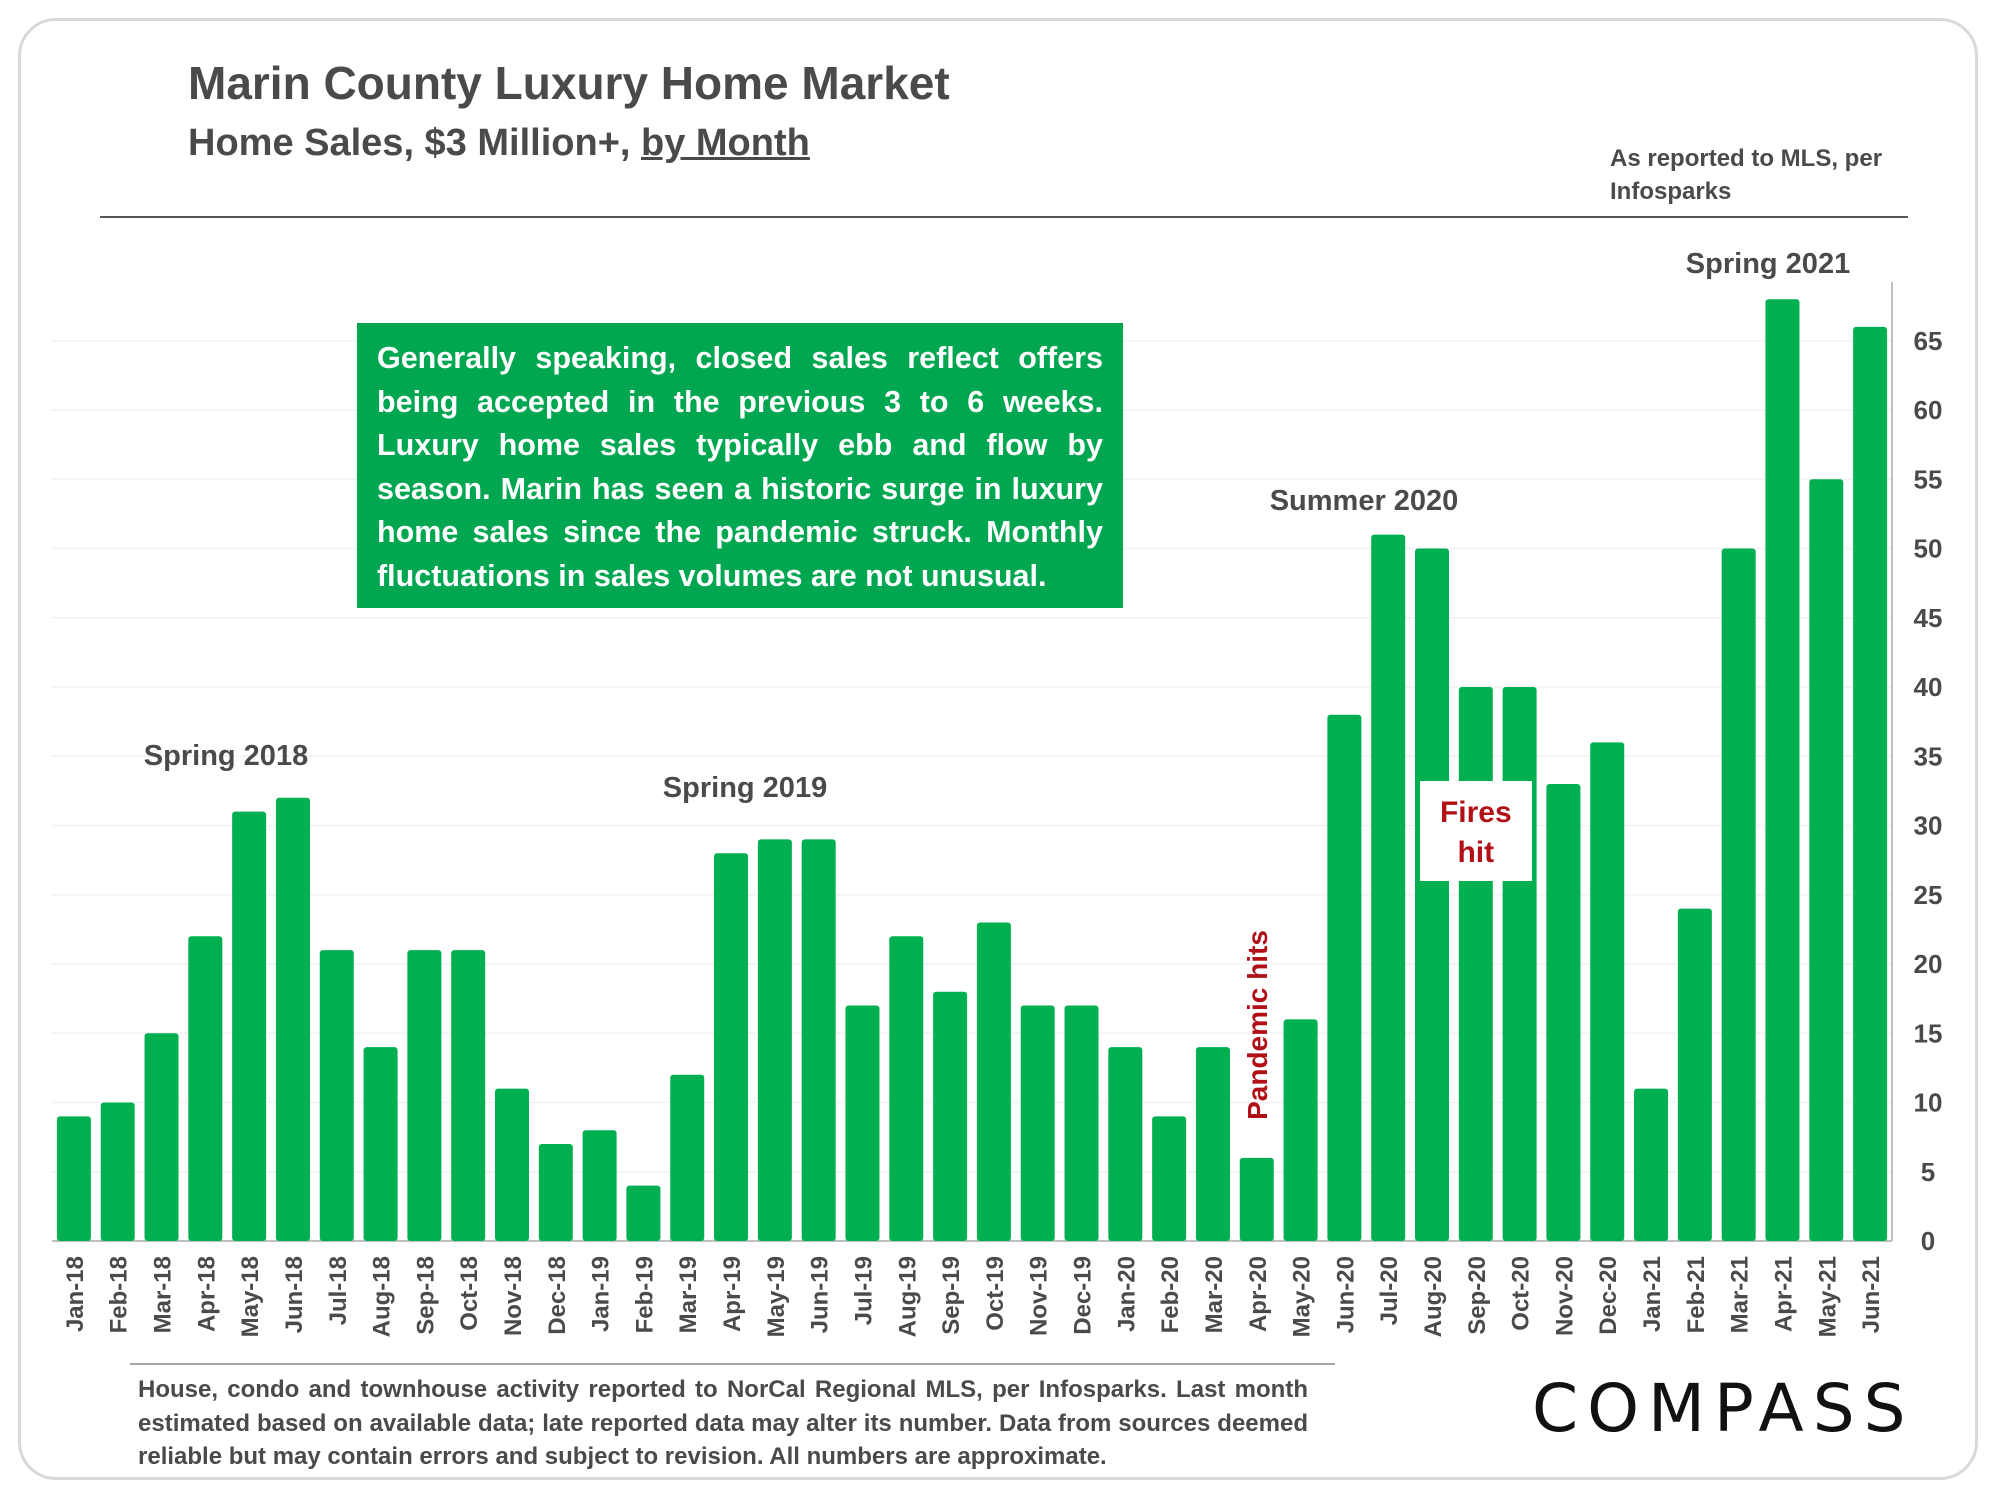 The width and height of the screenshot is (2000, 1500). What do you see at coordinates (1928, 826) in the screenshot?
I see `y-tick-label: 30` at bounding box center [1928, 826].